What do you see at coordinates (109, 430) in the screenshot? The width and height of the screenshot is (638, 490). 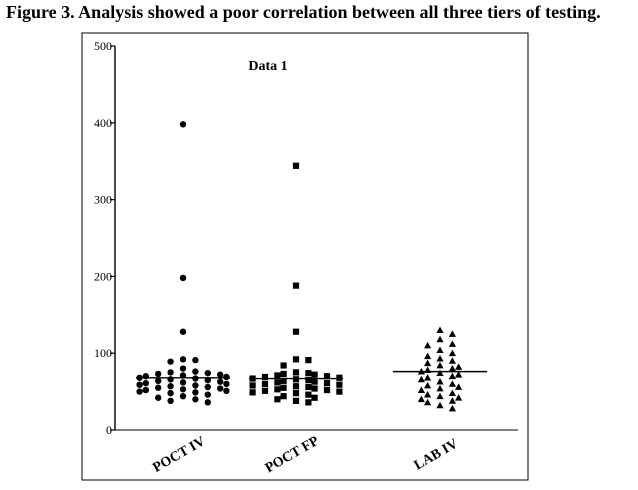 I see `y-tick-label: 0` at bounding box center [109, 430].